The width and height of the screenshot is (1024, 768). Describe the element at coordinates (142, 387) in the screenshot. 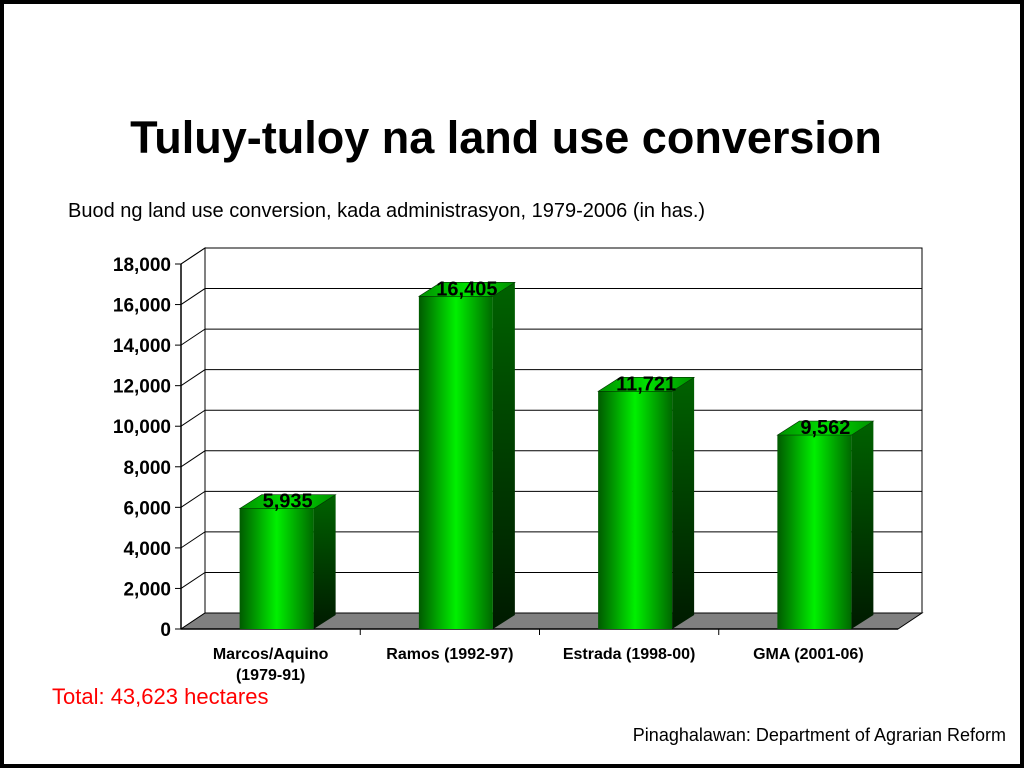

I see `y-tick-label: 12,000` at that location.